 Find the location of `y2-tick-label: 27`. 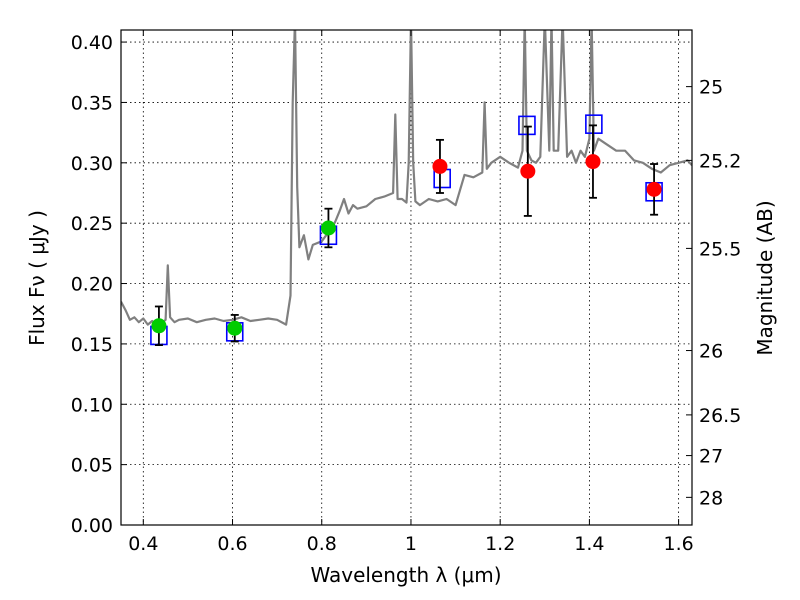

y2-tick-label: 27 is located at coordinates (711, 457).